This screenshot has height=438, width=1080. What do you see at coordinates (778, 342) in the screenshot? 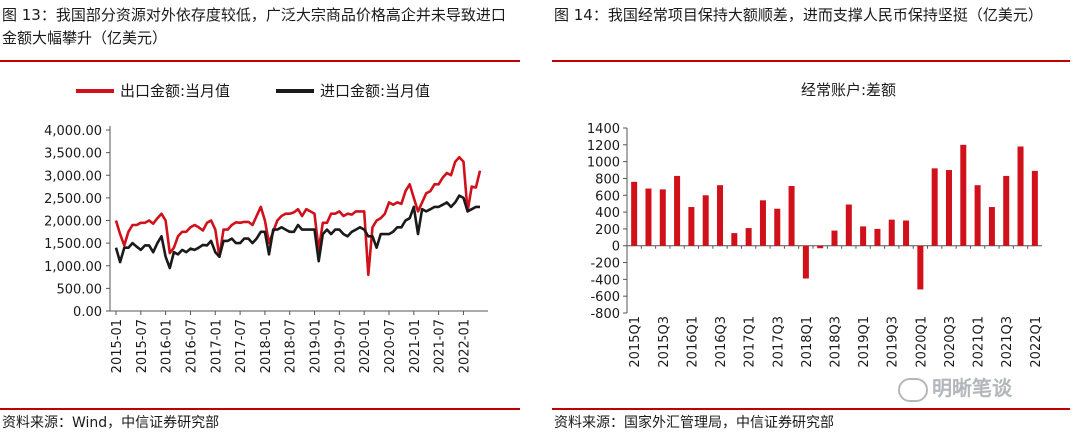
I see `x-tick-label: 2017Q3` at bounding box center [778, 342].